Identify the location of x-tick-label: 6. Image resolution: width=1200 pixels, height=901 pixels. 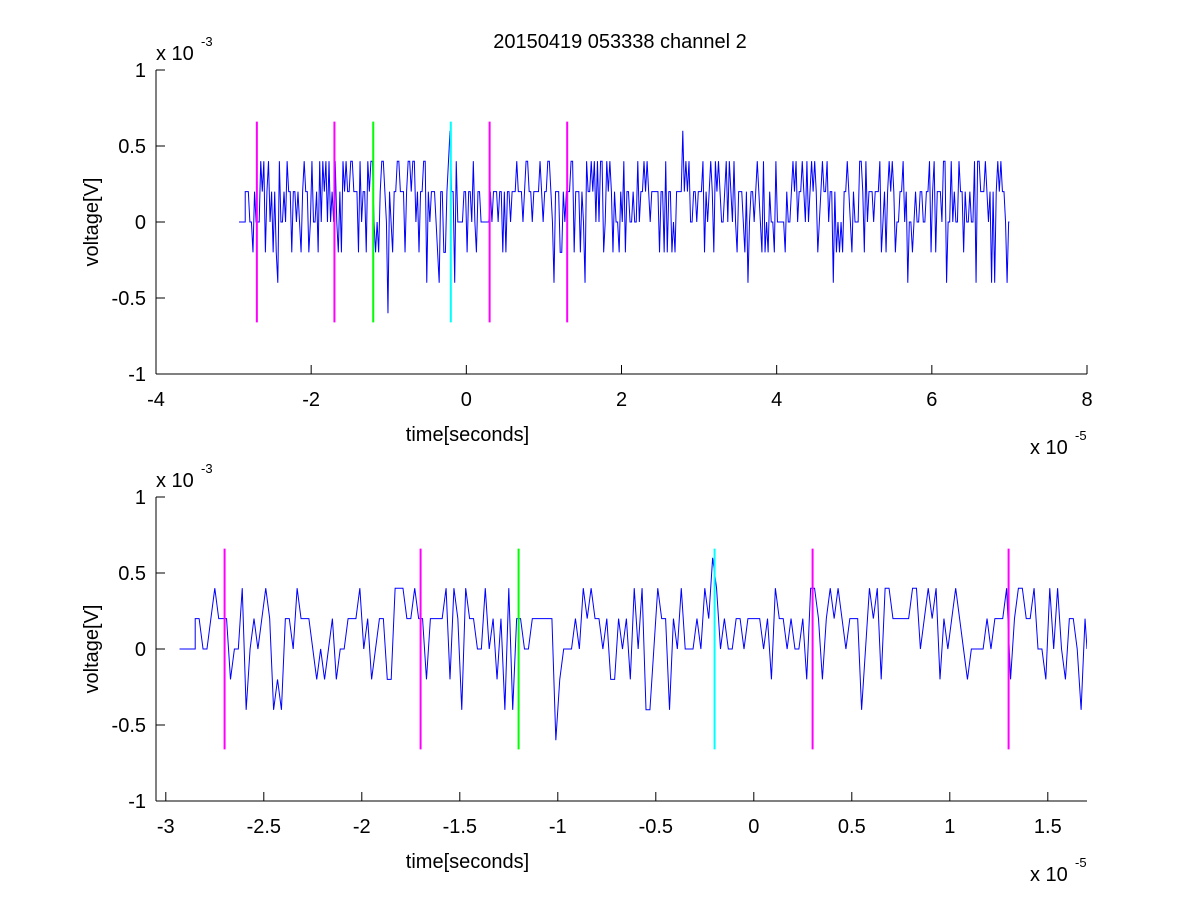
(931, 400).